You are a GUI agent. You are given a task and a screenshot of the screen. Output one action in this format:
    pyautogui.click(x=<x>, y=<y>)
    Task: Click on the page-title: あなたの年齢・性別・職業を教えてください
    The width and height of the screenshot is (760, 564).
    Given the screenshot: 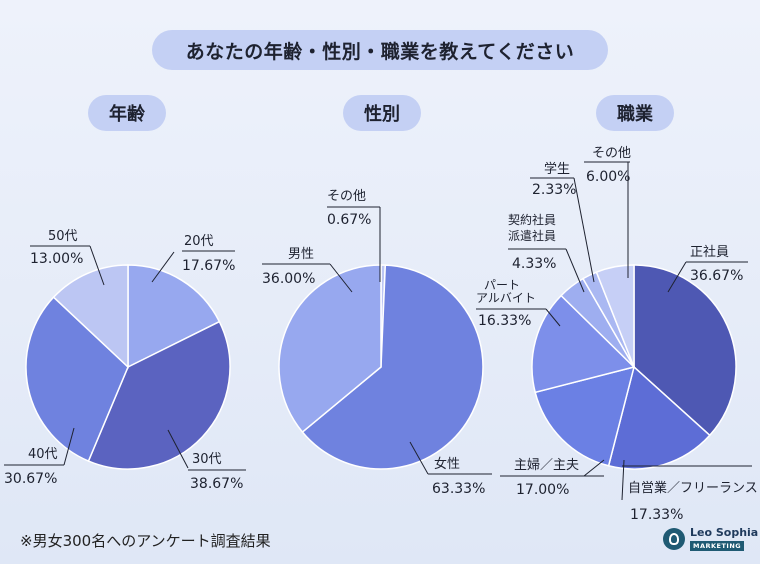 What is the action you would take?
    pyautogui.click(x=380, y=50)
    